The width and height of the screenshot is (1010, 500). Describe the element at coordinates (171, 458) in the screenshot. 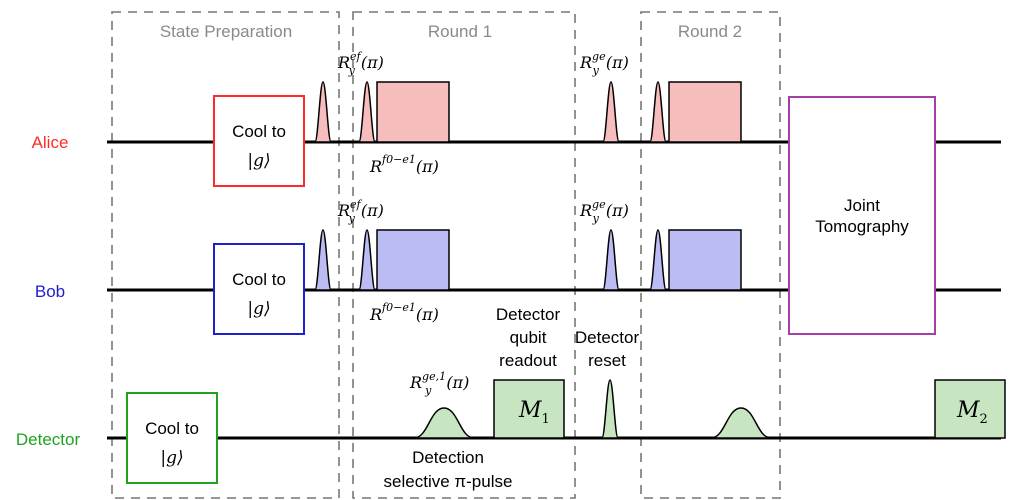

I see `detector-cool-state: |g⟩` at that location.